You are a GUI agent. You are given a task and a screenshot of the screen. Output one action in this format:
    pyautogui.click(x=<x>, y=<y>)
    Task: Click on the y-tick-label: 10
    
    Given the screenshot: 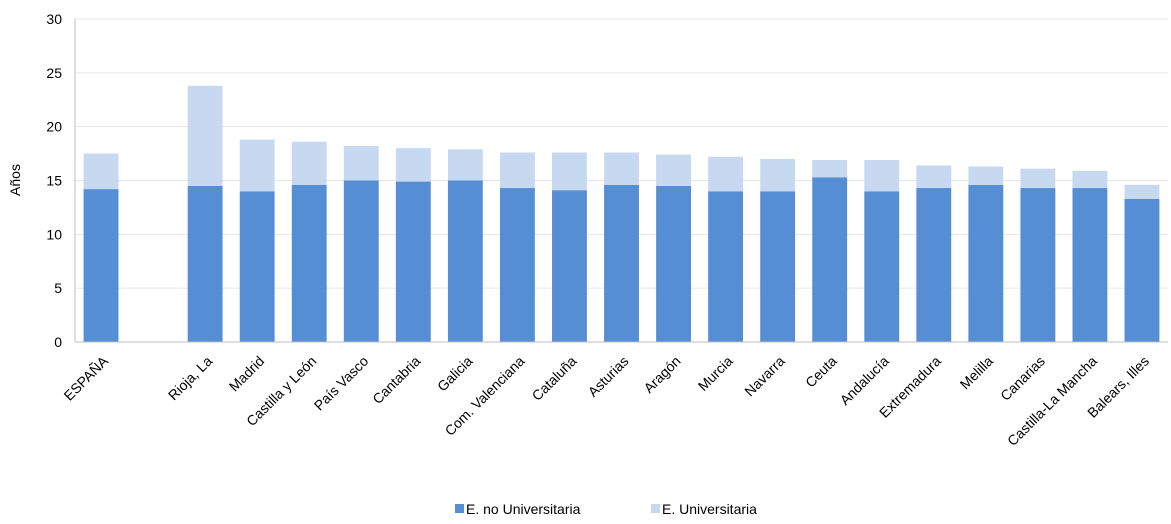 What is the action you would take?
    pyautogui.click(x=54, y=234)
    